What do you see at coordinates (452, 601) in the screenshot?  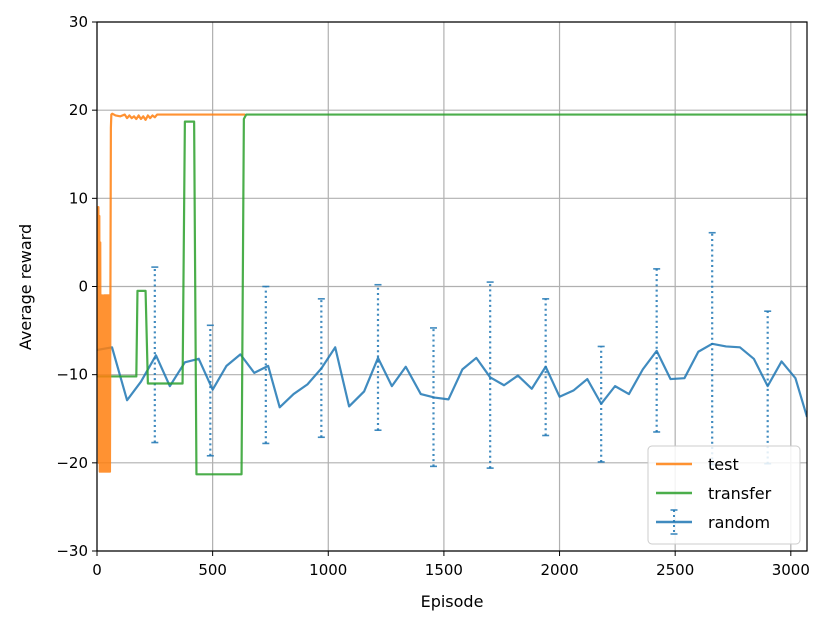 I see `x-axis-label: Episode` at bounding box center [452, 601].